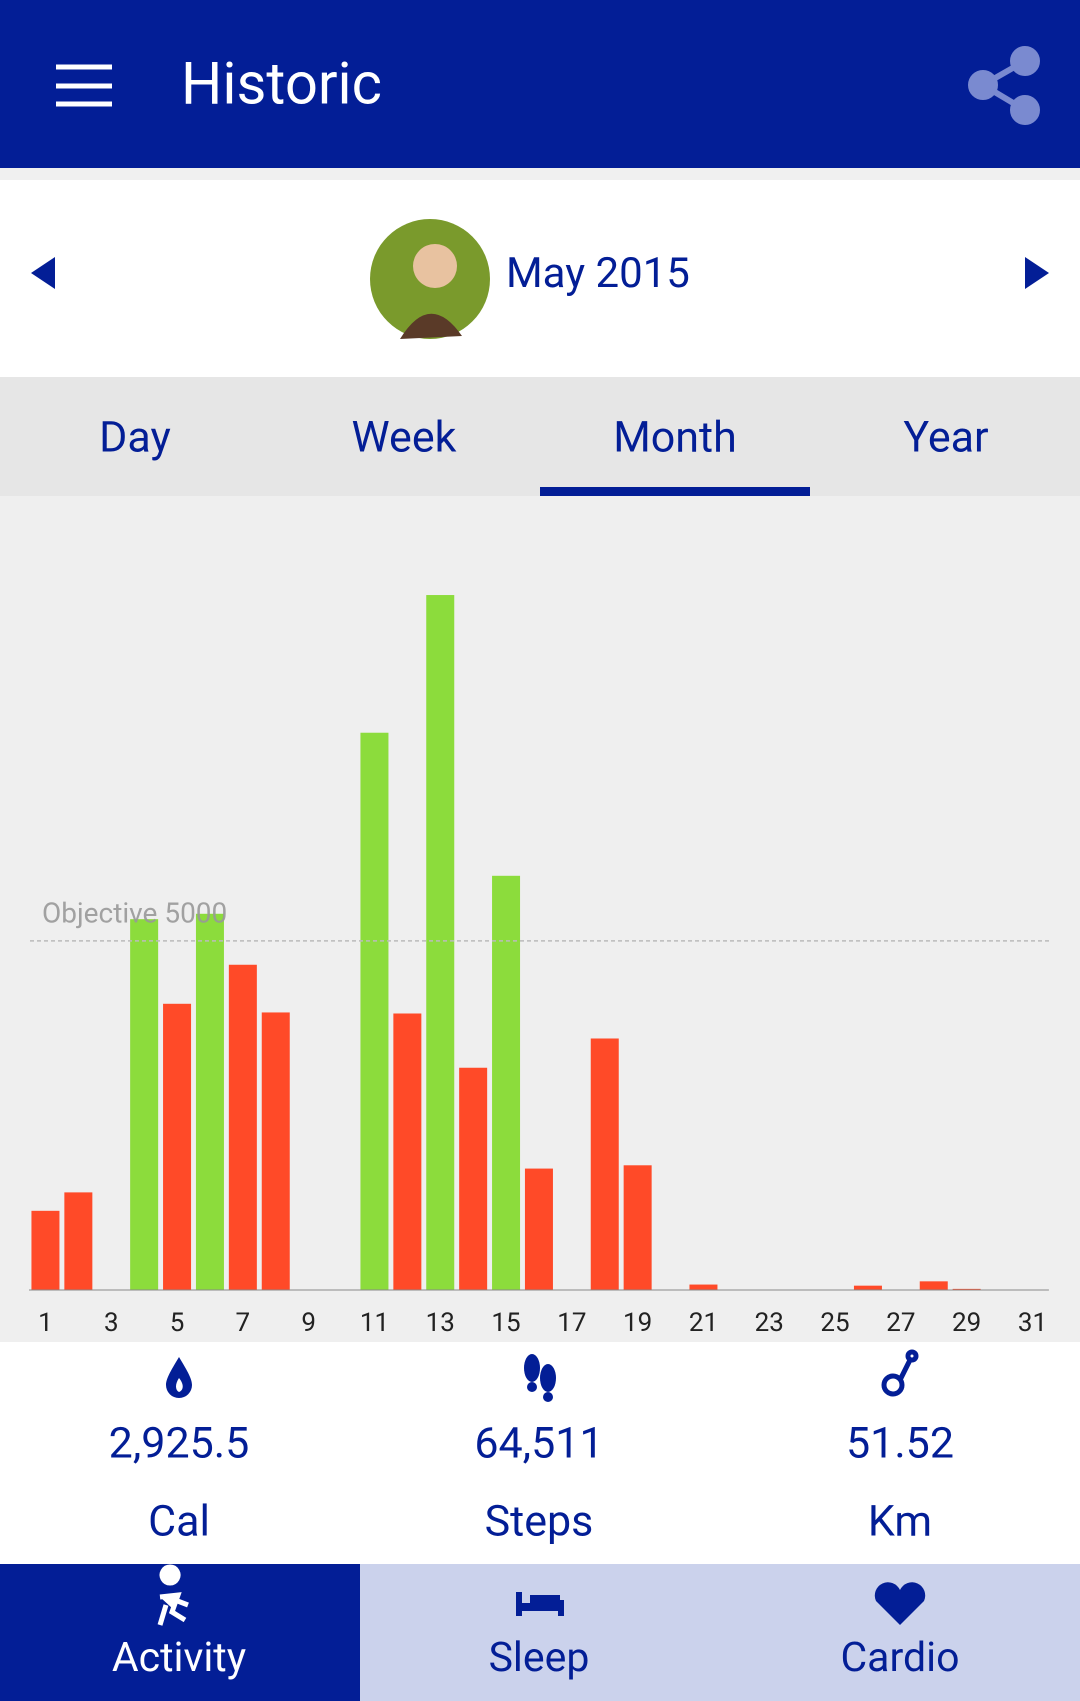 The height and width of the screenshot is (1701, 1080). What do you see at coordinates (84, 85) in the screenshot?
I see `menu-button` at bounding box center [84, 85].